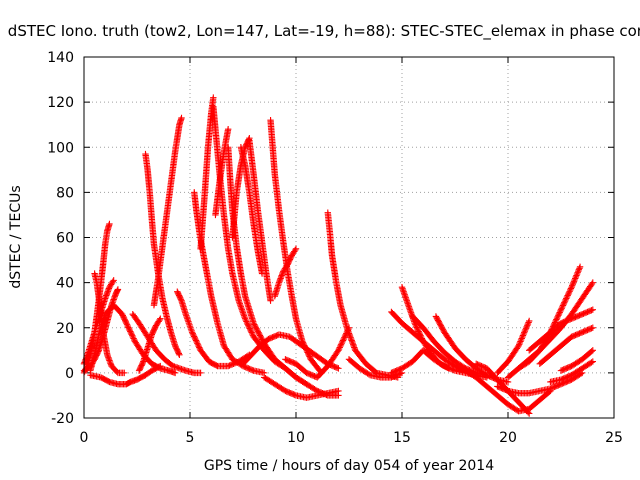  I want to click on y-tick-label: 80, so click(65, 193).